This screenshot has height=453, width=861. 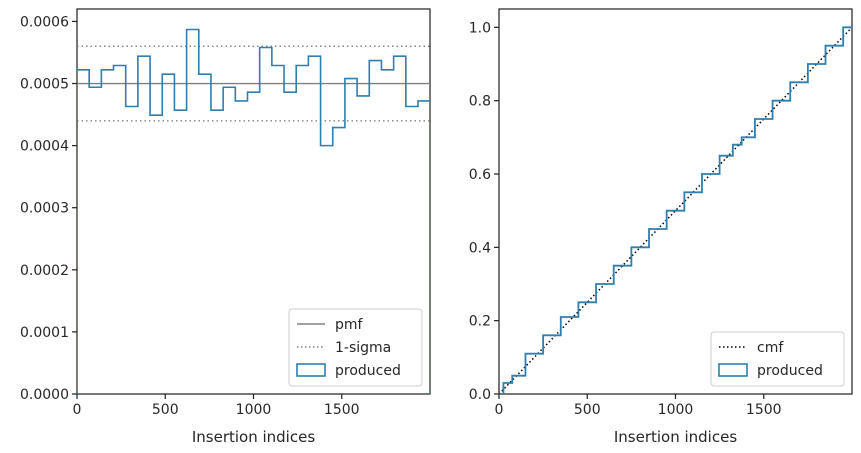 What do you see at coordinates (368, 371) in the screenshot?
I see `panel1-legend-label: produced` at bounding box center [368, 371].